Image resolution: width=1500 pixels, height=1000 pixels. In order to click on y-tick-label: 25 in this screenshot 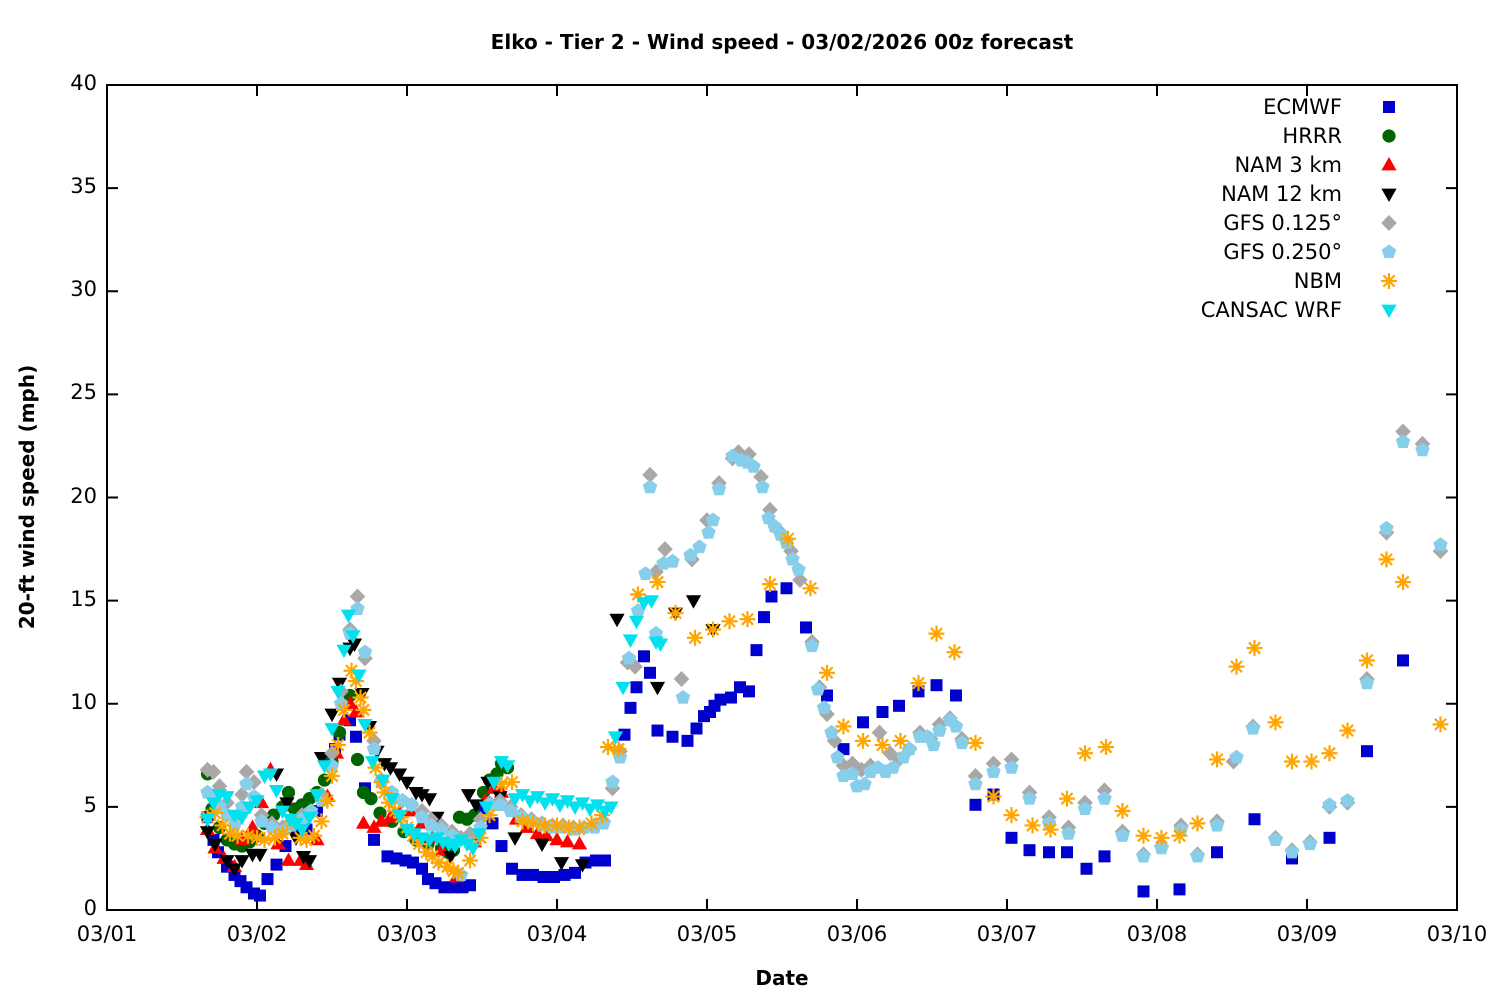, I will do `click(83, 392)`.